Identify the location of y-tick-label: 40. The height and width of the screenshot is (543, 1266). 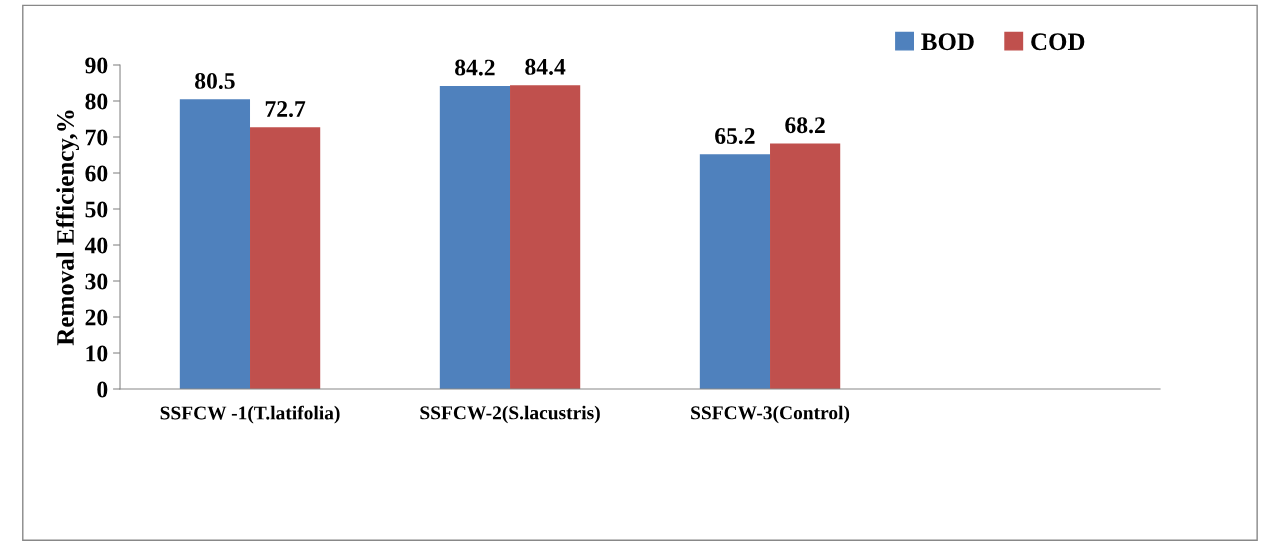
(96, 245).